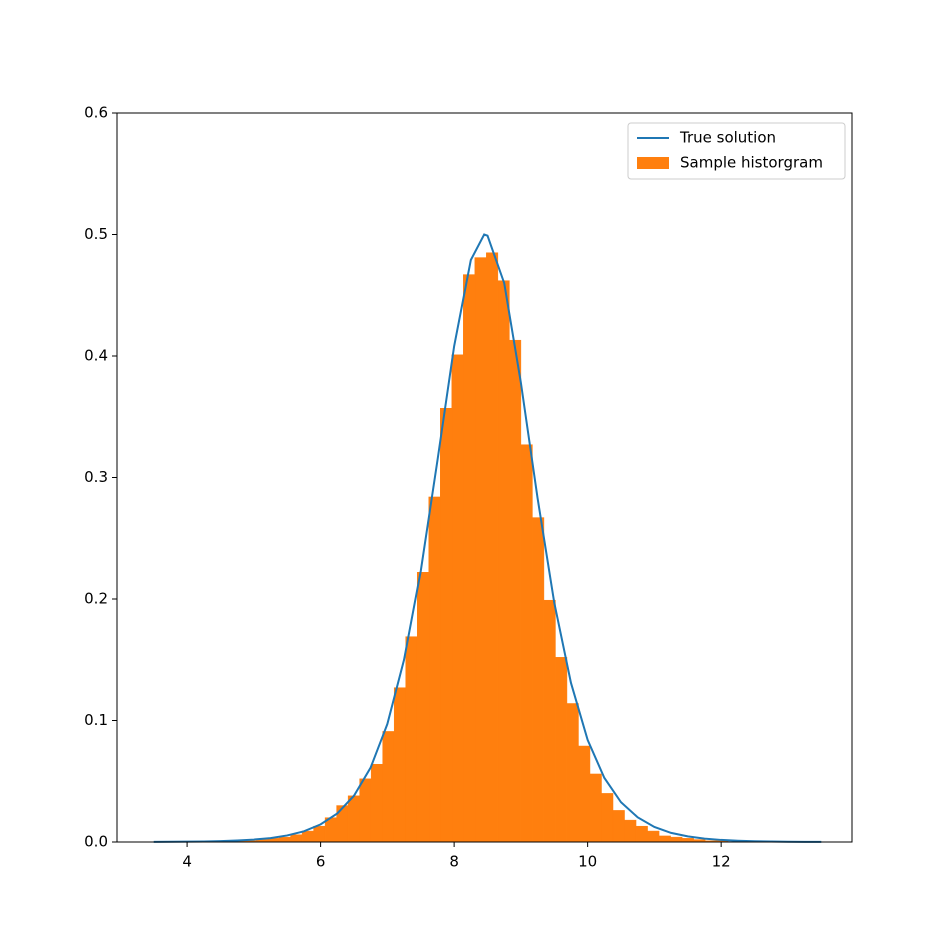 The height and width of the screenshot is (947, 947). I want to click on x-tick-label: 10, so click(587, 862).